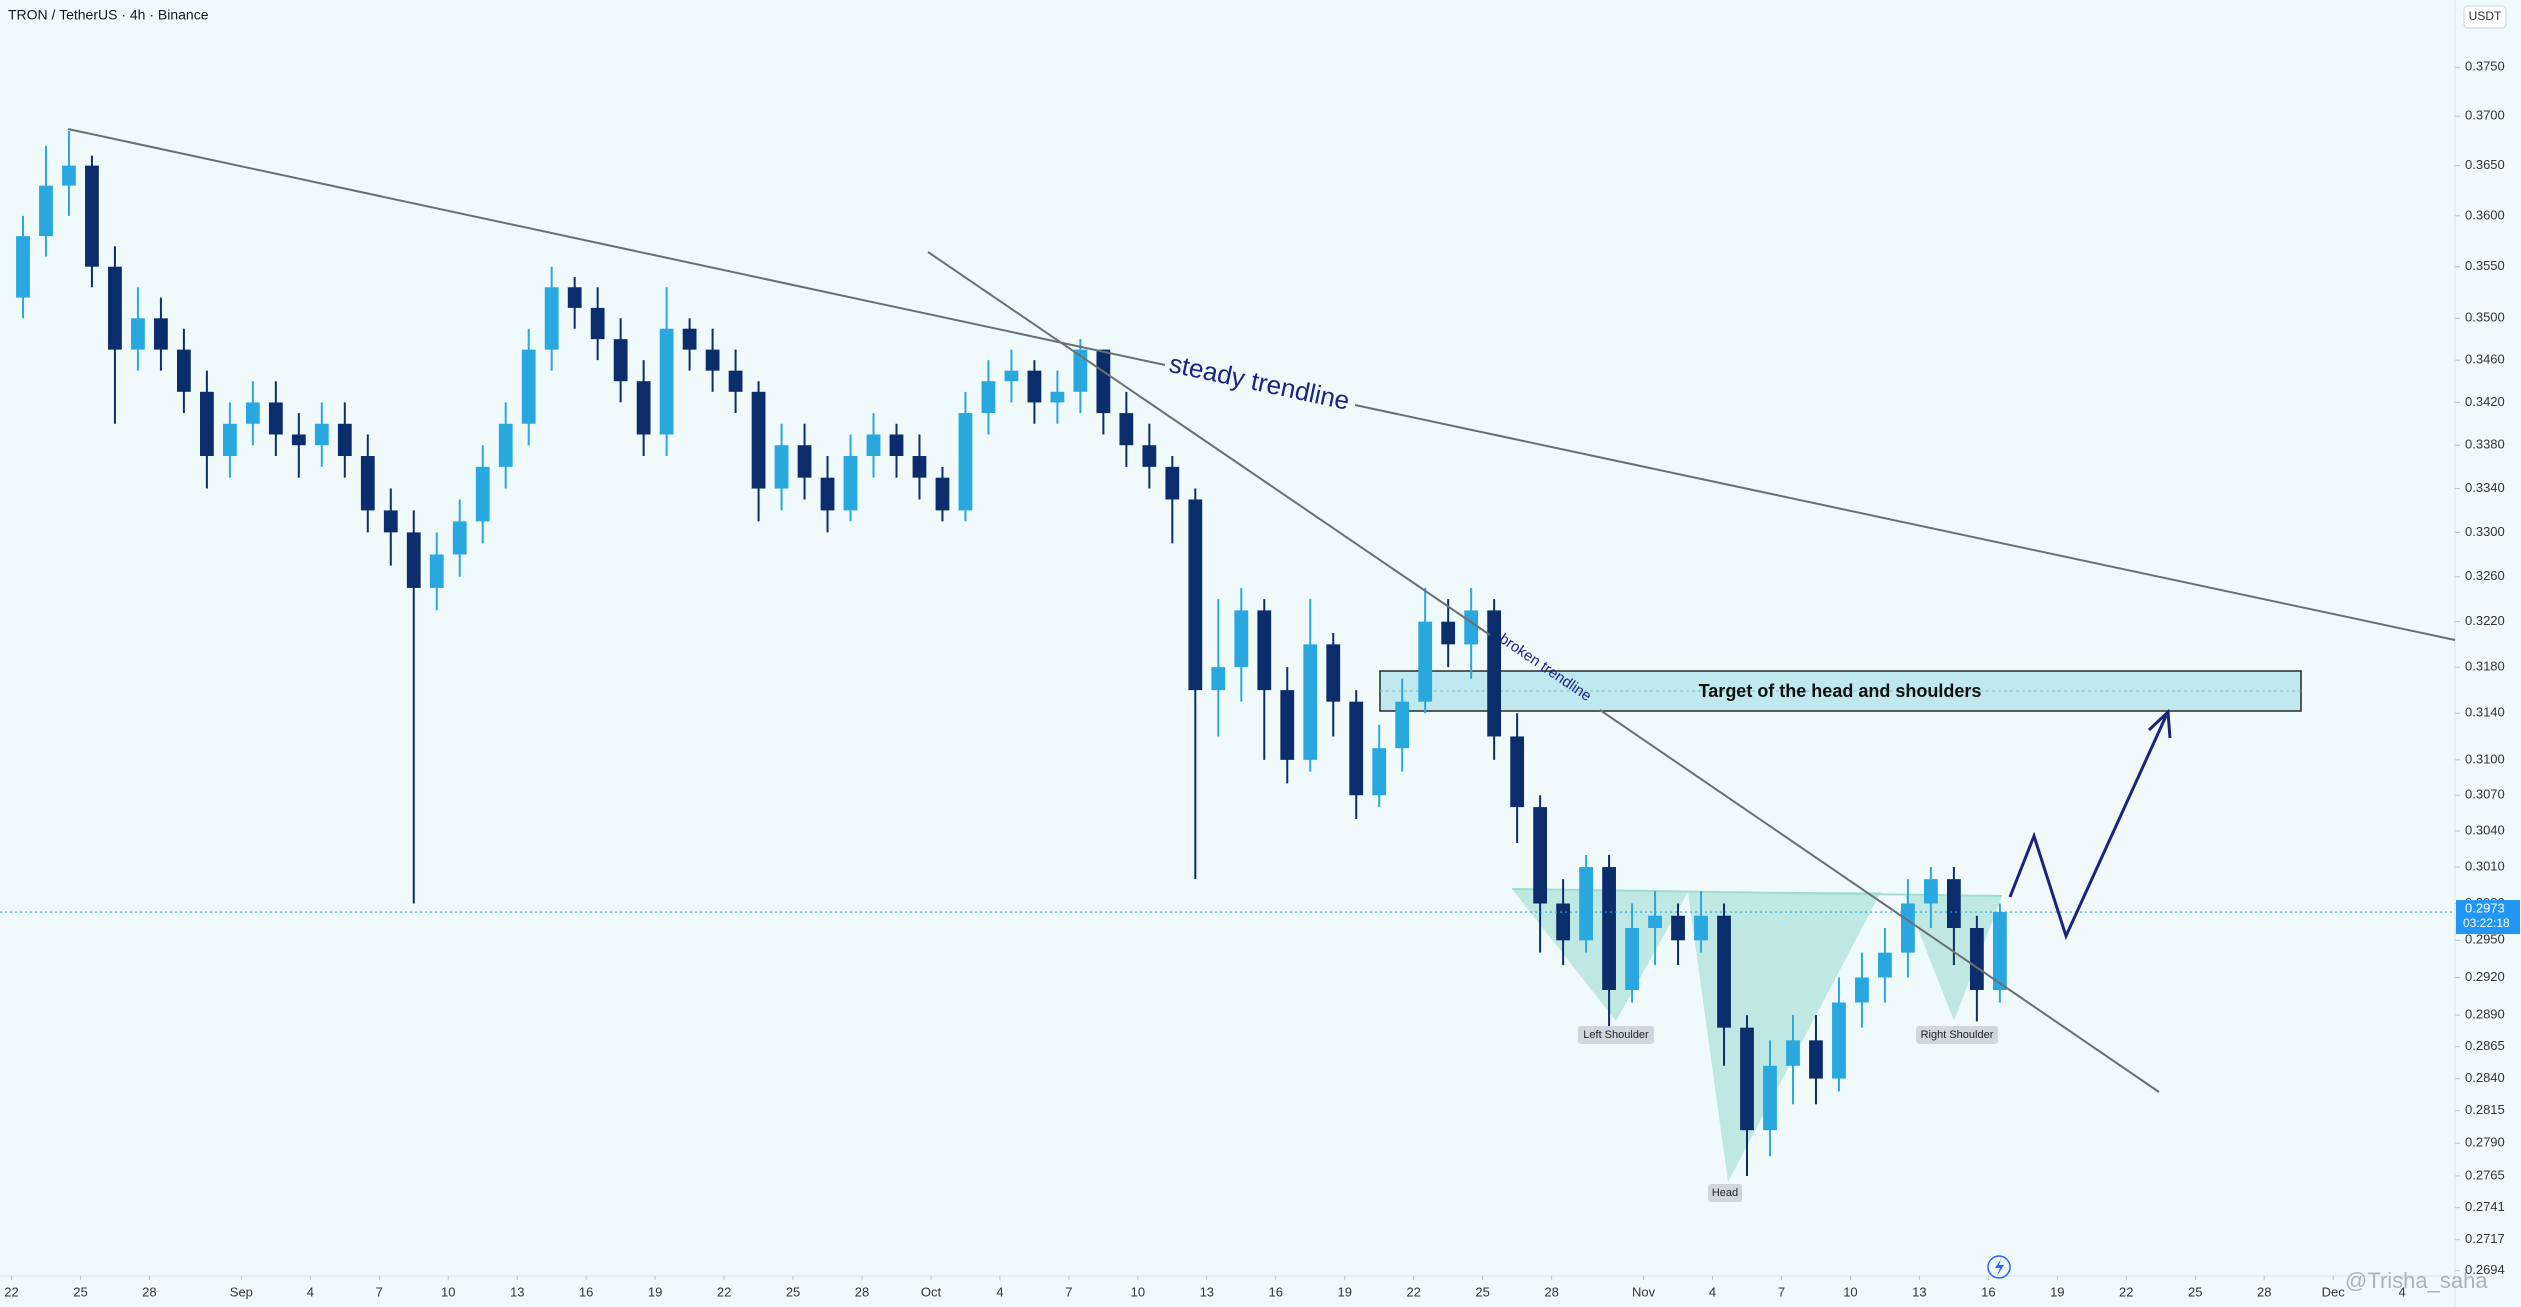 This screenshot has width=2521, height=1307. What do you see at coordinates (2485, 487) in the screenshot?
I see `y-tick-label: 0.3340` at bounding box center [2485, 487].